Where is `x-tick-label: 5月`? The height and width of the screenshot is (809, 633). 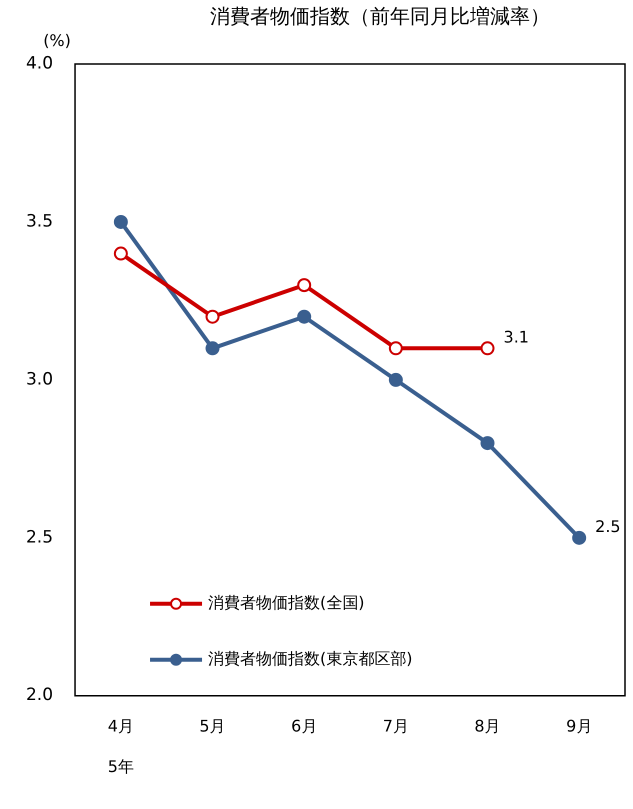 x-tick-label: 5月 is located at coordinates (212, 726).